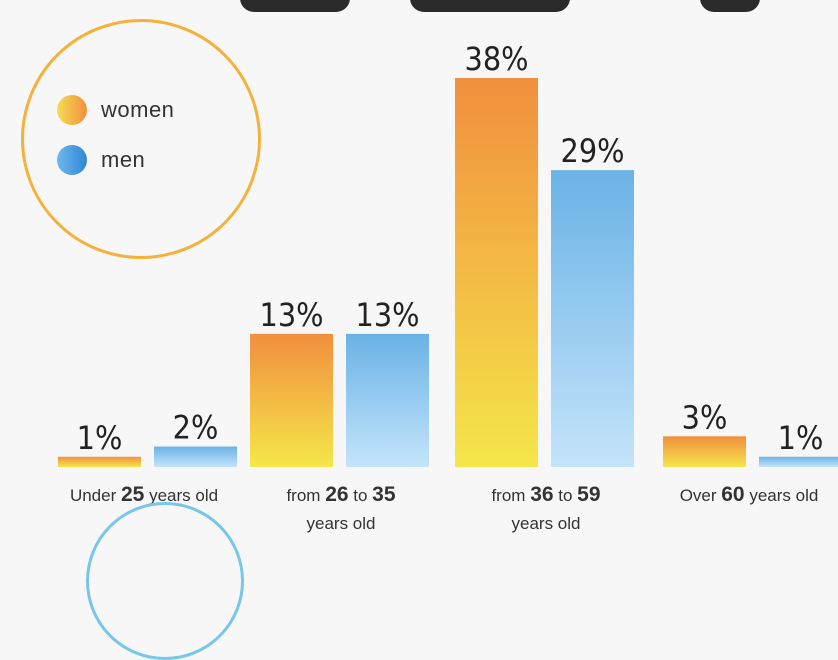  I want to click on legend-item-men: men, so click(101, 160).